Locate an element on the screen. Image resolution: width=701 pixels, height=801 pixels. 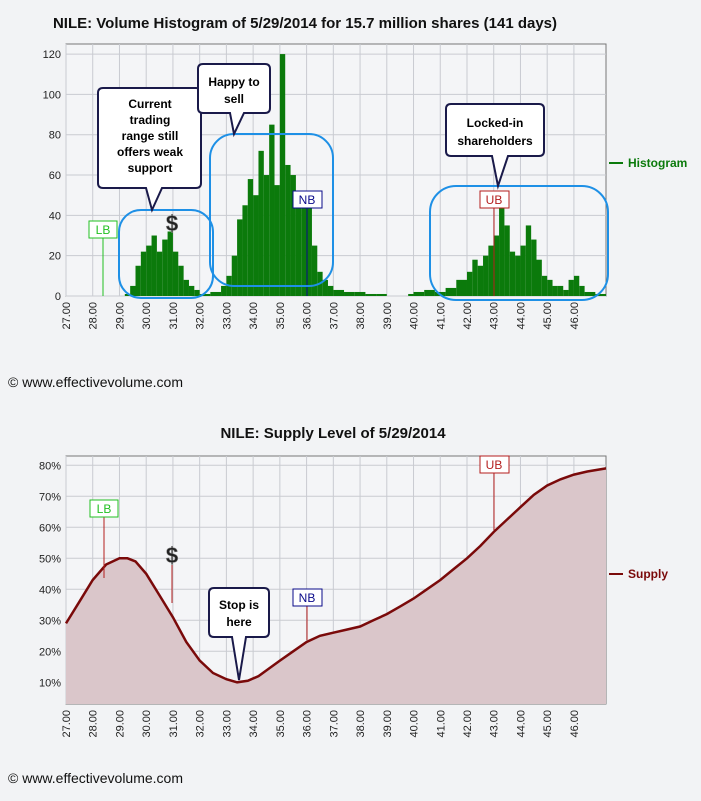
supply-x-tick: 36.00 is located at coordinates (308, 724).